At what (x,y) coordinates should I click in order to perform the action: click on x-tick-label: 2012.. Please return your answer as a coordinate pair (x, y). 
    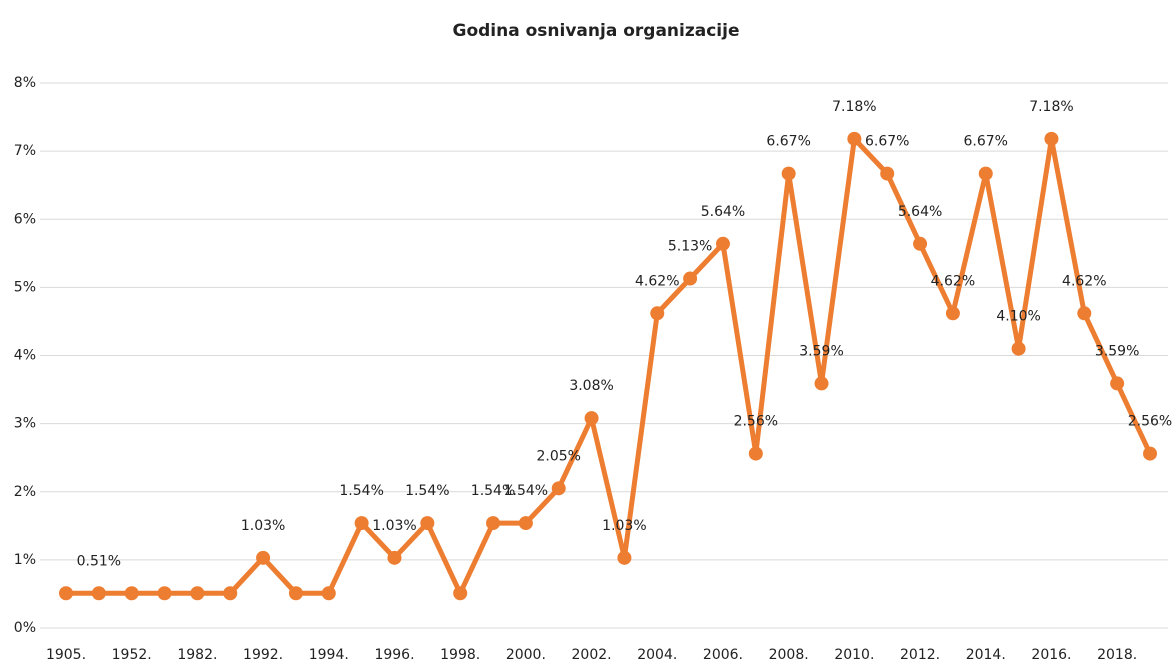
    Looking at the image, I should click on (920, 655).